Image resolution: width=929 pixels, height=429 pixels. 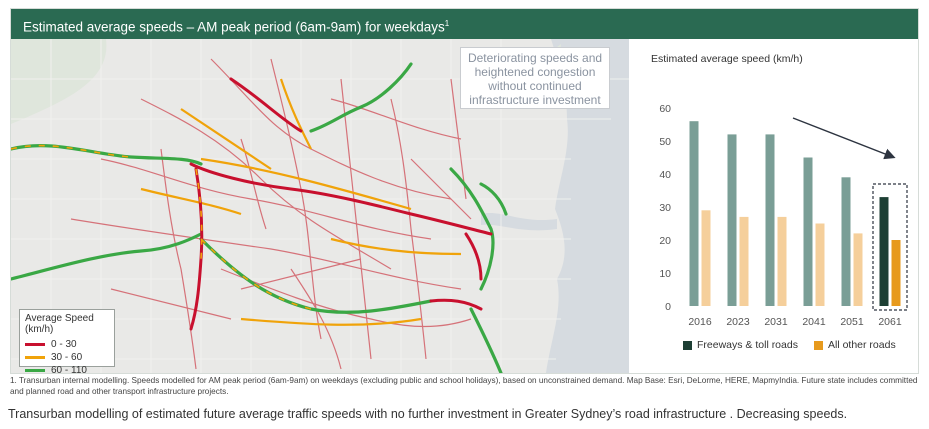 I want to click on y-tick-label: 20, so click(x=665, y=241).